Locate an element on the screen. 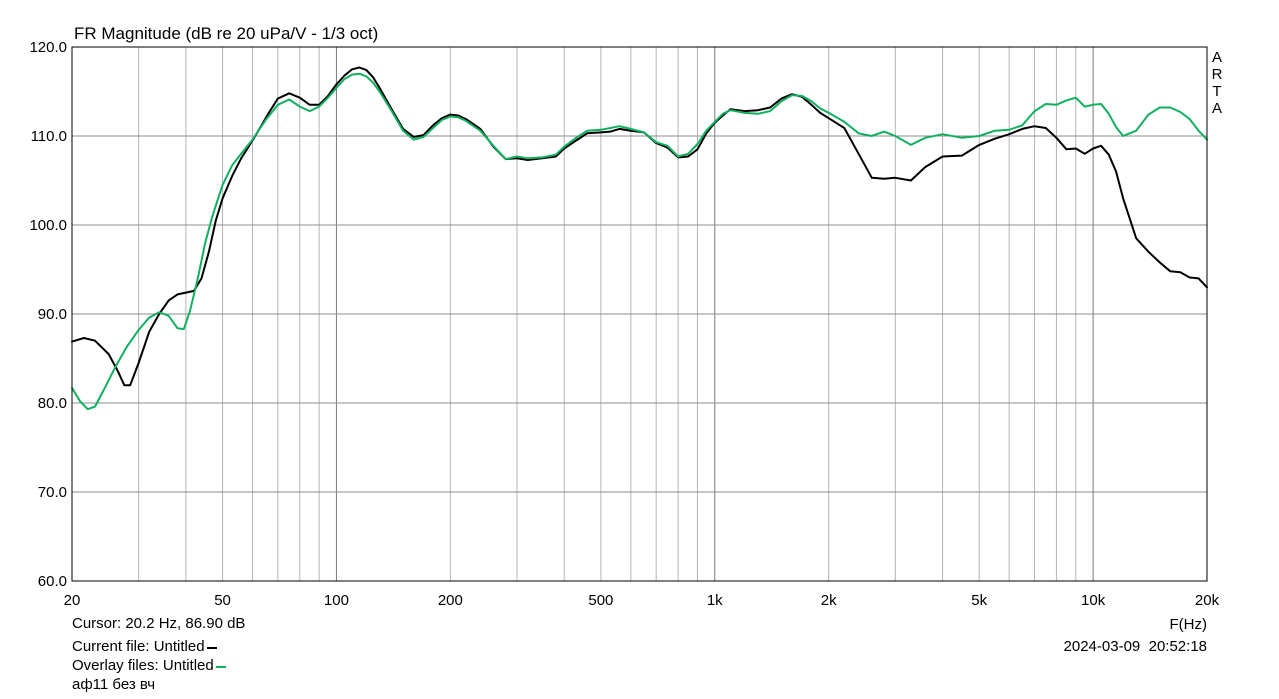 The width and height of the screenshot is (1279, 699). y-tick-label: 120.0 is located at coordinates (48, 47).